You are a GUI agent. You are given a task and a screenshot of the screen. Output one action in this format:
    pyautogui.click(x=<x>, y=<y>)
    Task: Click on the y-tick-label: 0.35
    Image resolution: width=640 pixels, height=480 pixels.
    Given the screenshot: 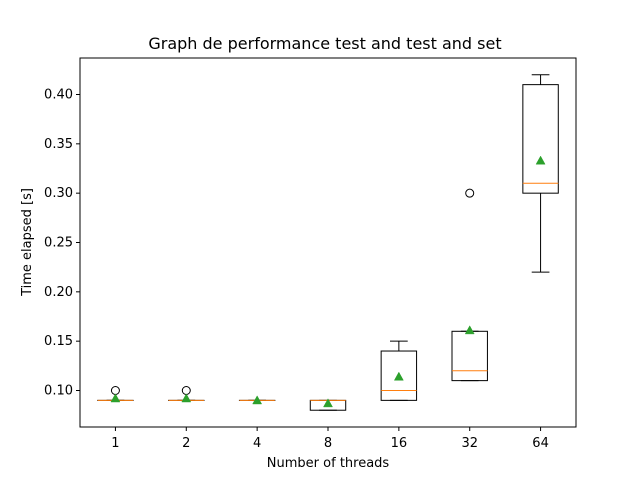 What is the action you would take?
    pyautogui.click(x=58, y=144)
    